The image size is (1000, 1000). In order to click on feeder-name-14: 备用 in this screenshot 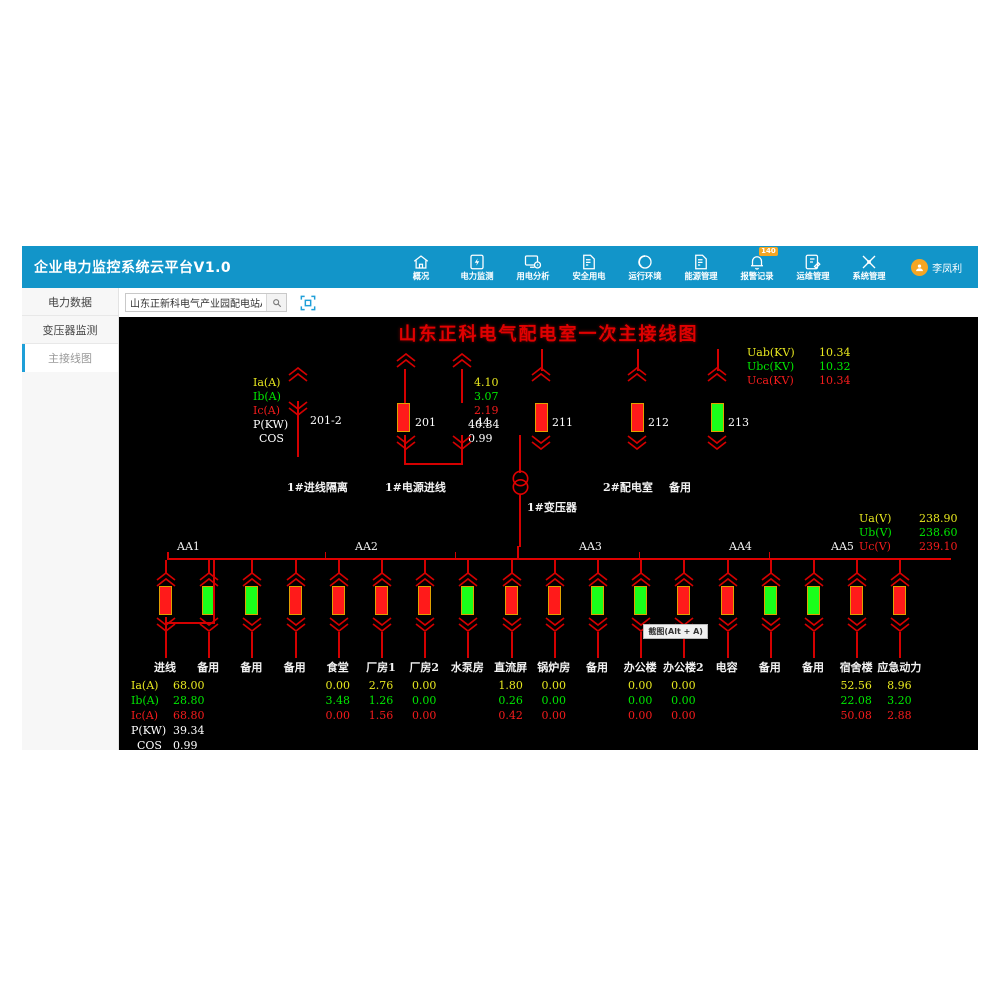, I will do `click(769, 667)`.